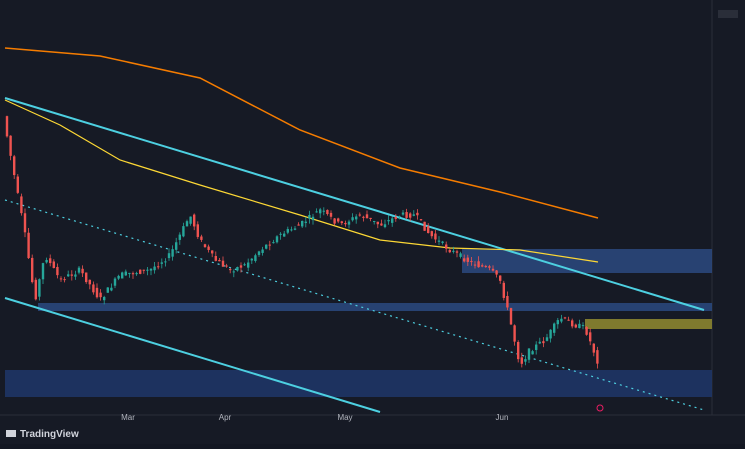 This screenshot has width=745, height=449. What do you see at coordinates (49, 434) in the screenshot?
I see `brand: TradingView` at bounding box center [49, 434].